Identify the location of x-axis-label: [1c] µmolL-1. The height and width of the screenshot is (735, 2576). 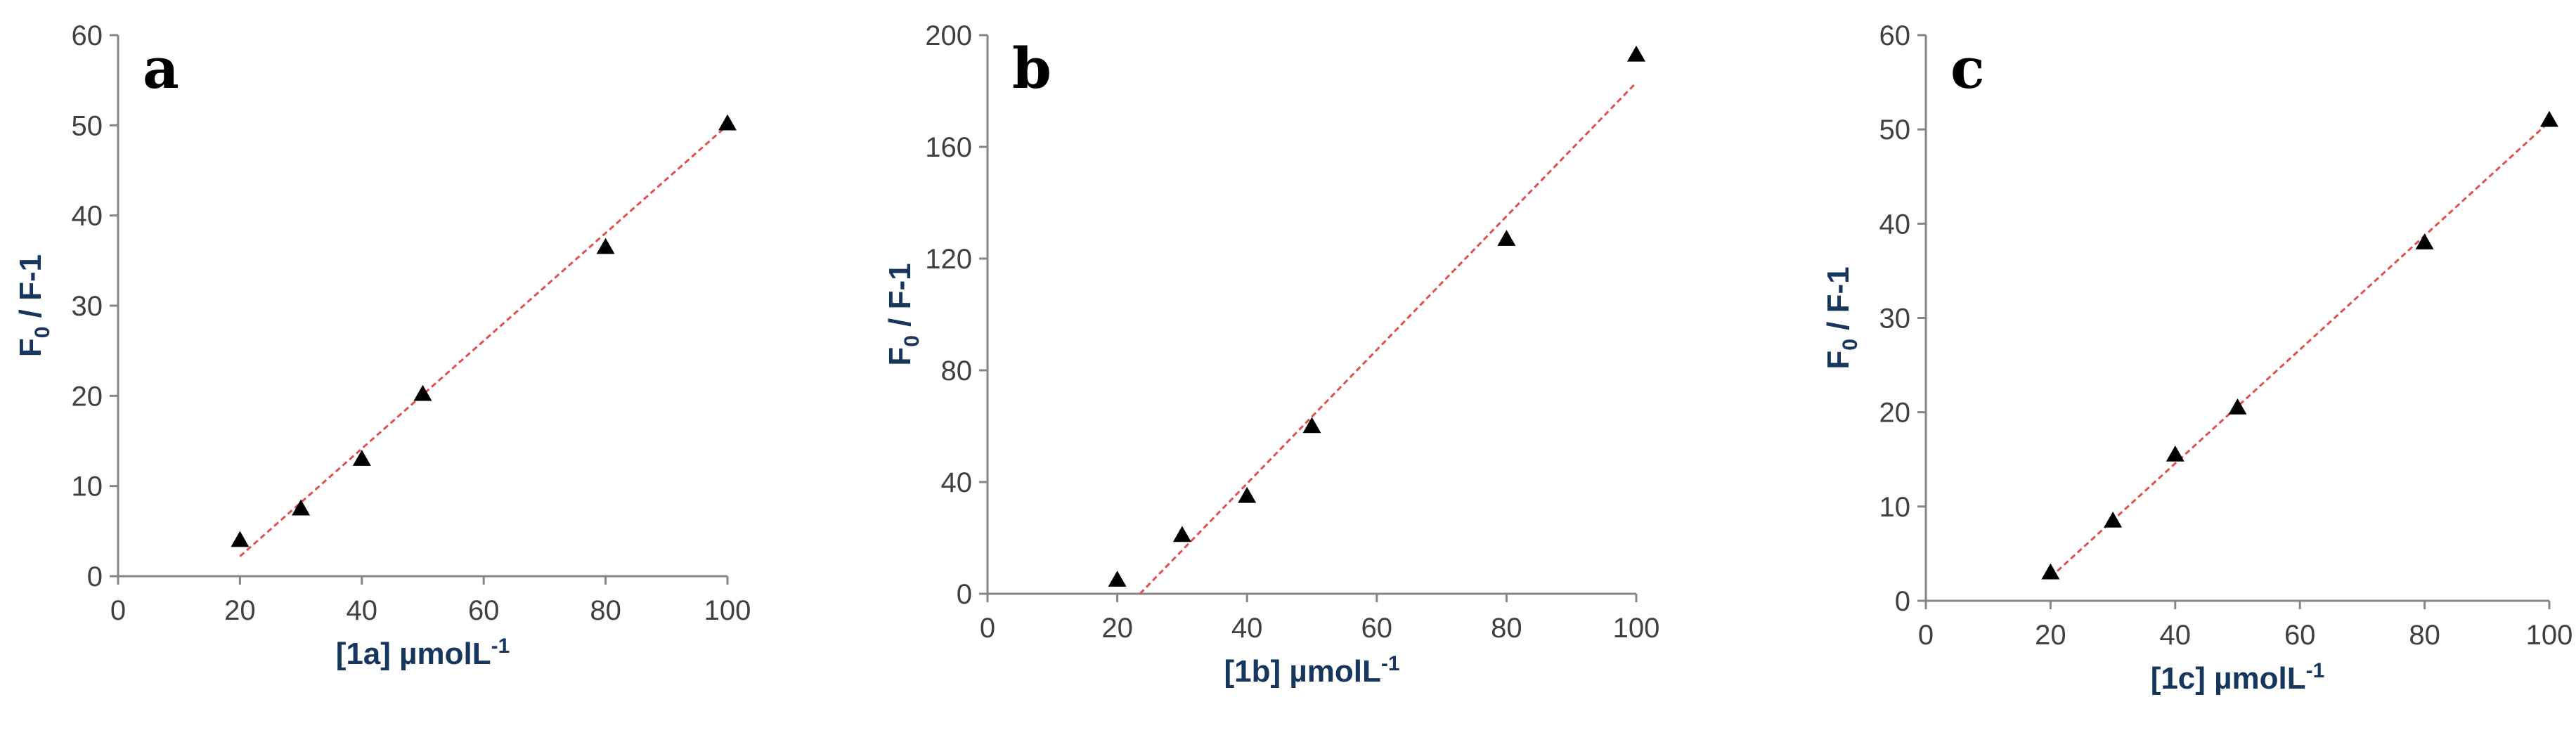
(2238, 677).